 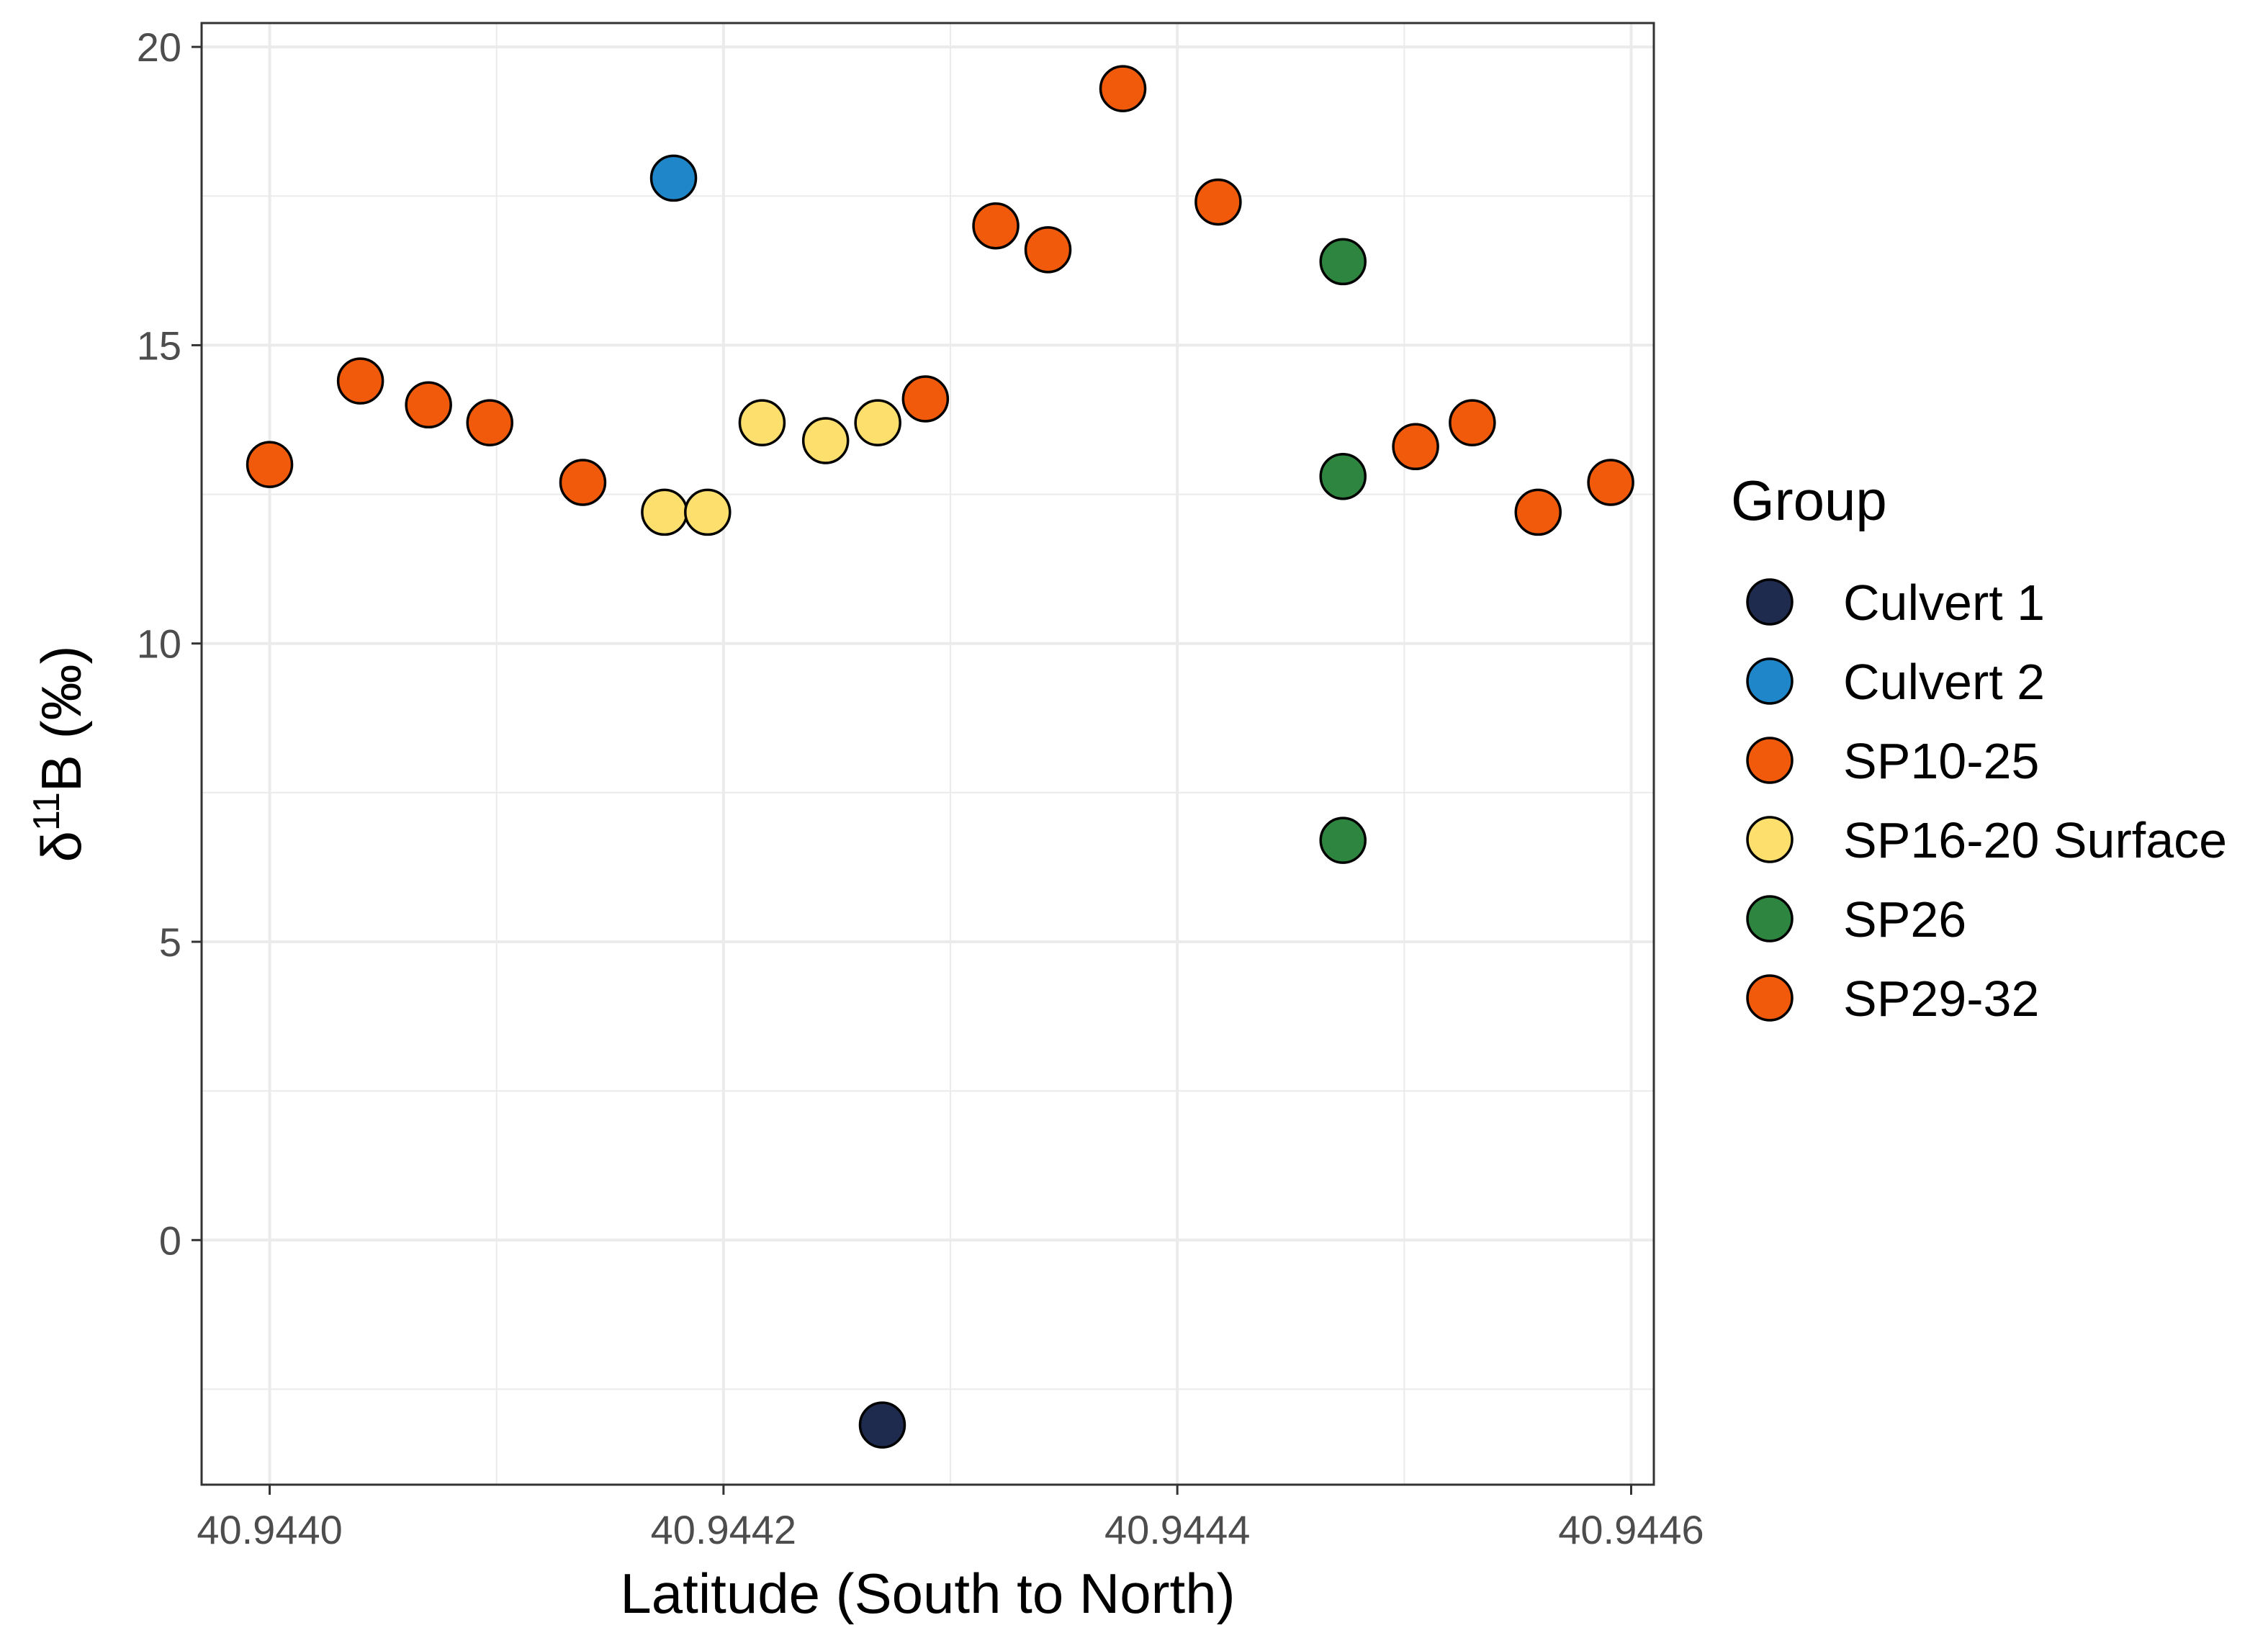 I want to click on y-tick-label: 5, so click(x=170, y=942).